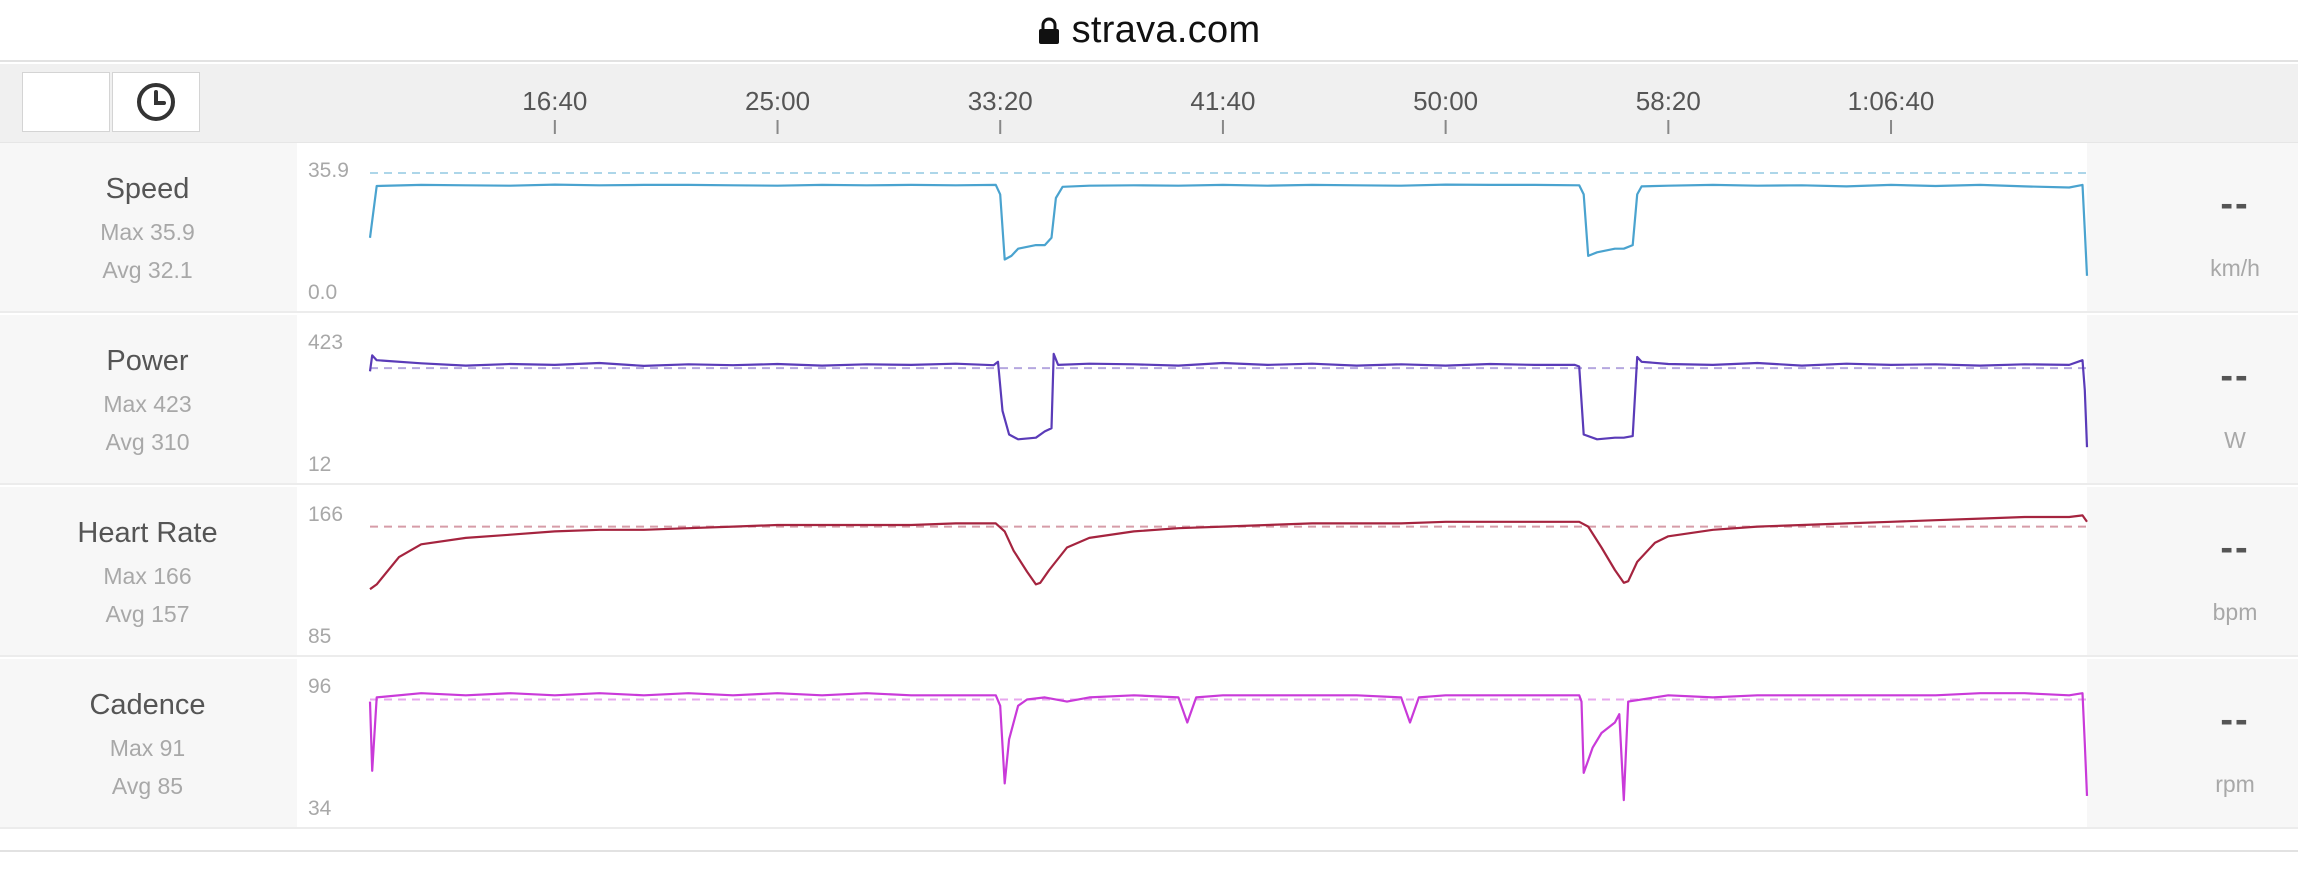  Describe the element at coordinates (320, 636) in the screenshot. I see `heart-rate-ymin-label: 85` at that location.